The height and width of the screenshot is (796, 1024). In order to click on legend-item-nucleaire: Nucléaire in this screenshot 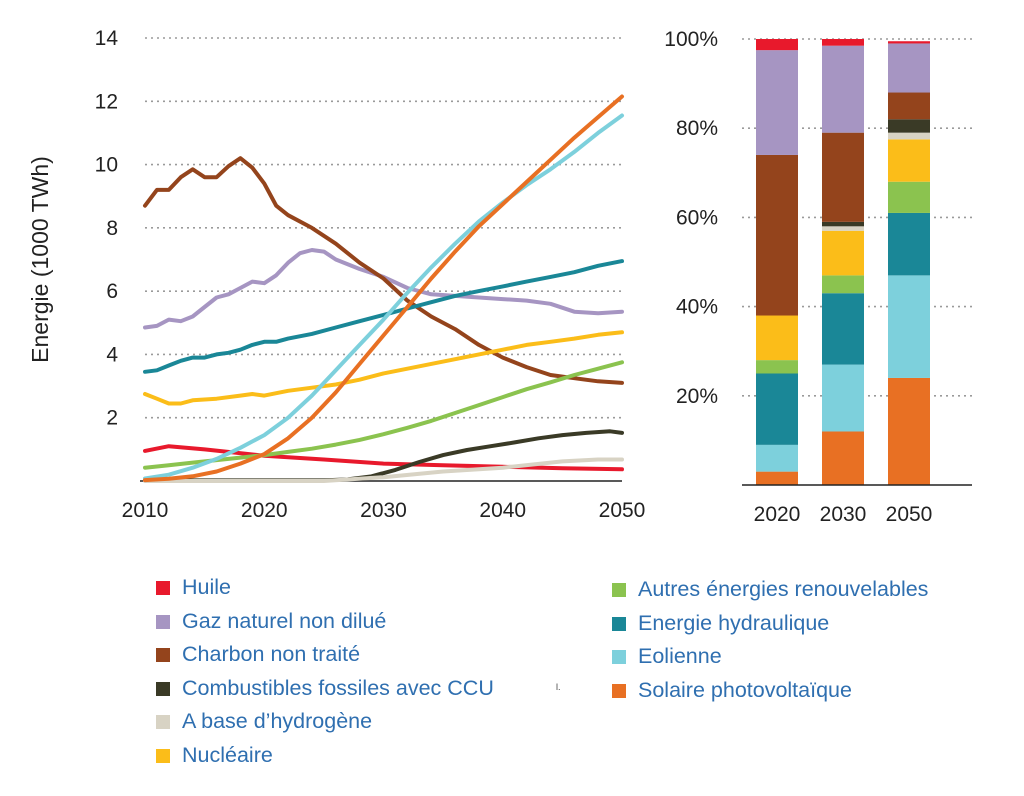, I will do `click(214, 755)`.